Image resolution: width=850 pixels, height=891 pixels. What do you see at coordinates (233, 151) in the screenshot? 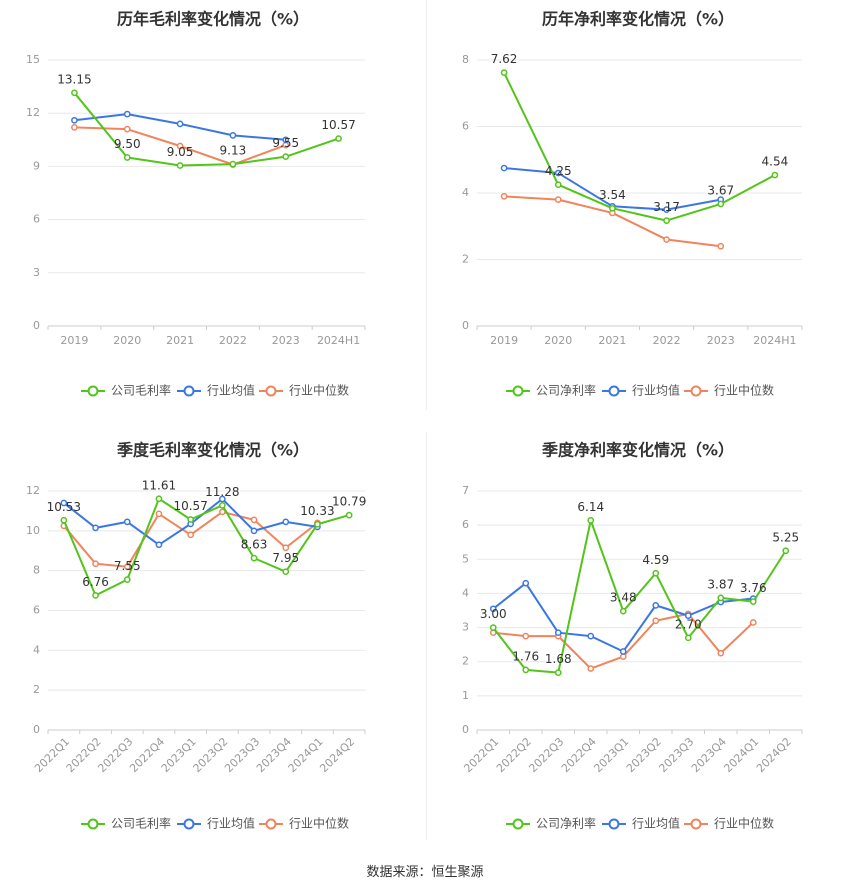
I see `data-label: 9.13` at bounding box center [233, 151].